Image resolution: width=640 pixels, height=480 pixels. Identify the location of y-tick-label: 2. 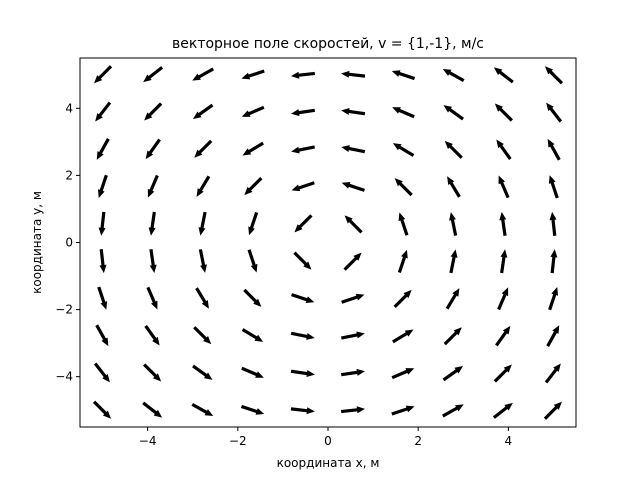
(69, 175).